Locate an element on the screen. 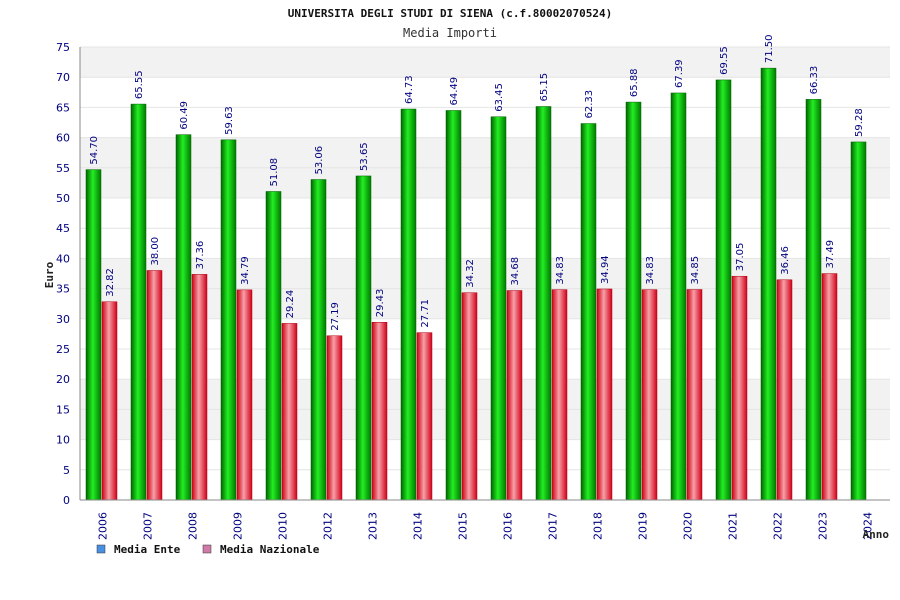  x-tick-label: 2018 is located at coordinates (598, 526).